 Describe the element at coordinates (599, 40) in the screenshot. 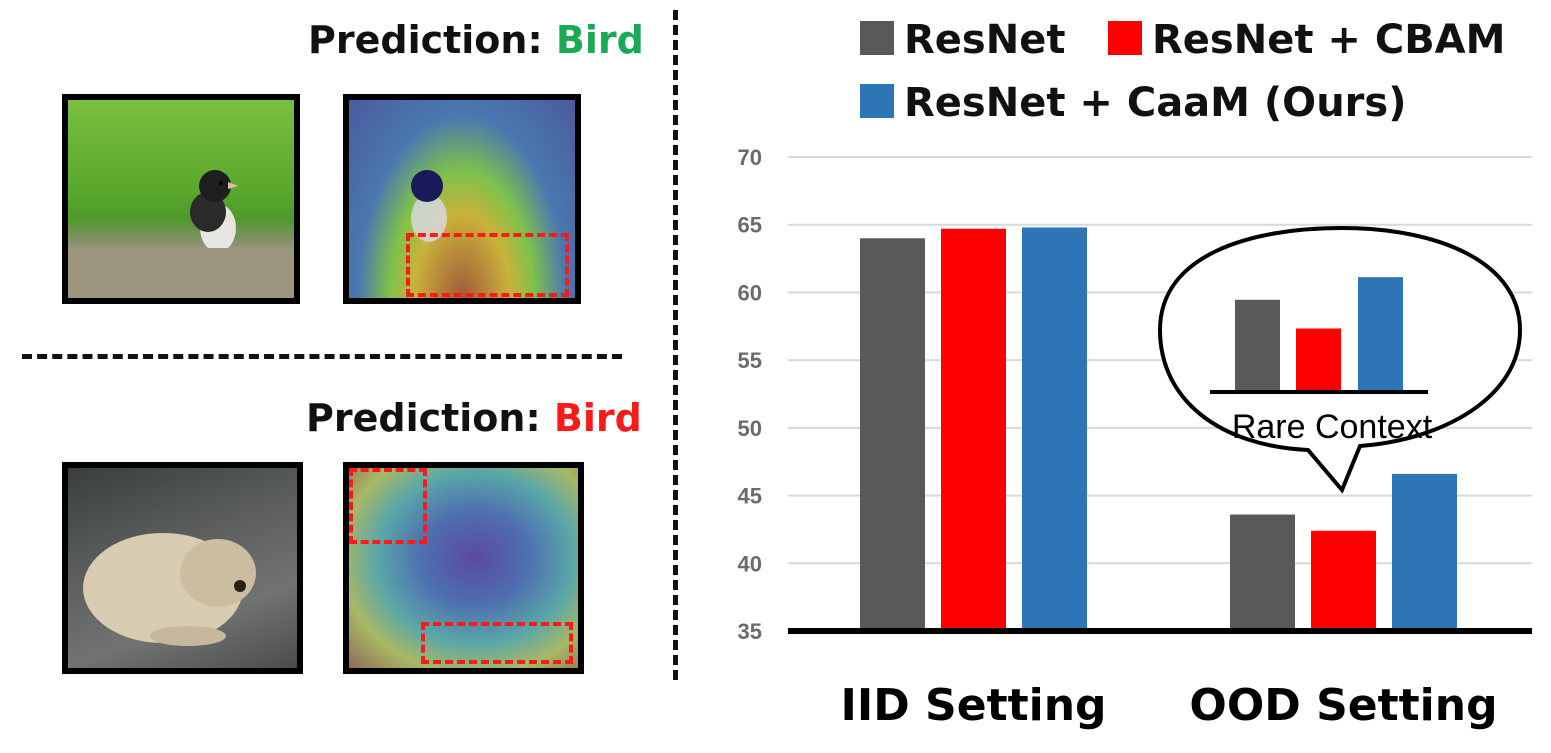

I see `top-prediction-value: Bird` at that location.